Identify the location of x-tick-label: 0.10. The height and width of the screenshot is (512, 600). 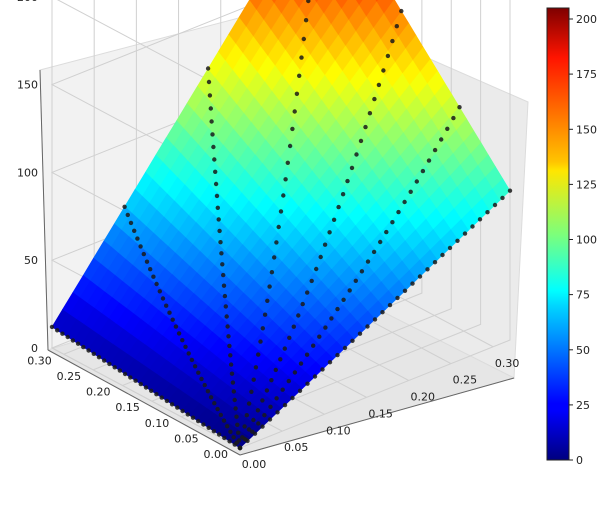
(338, 430).